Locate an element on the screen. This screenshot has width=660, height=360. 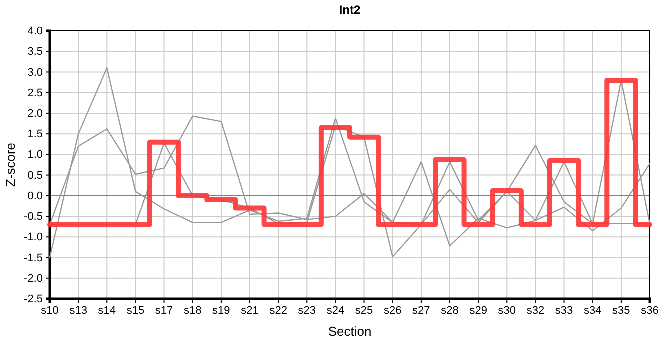
x-tick-label: s26 is located at coordinates (393, 310).